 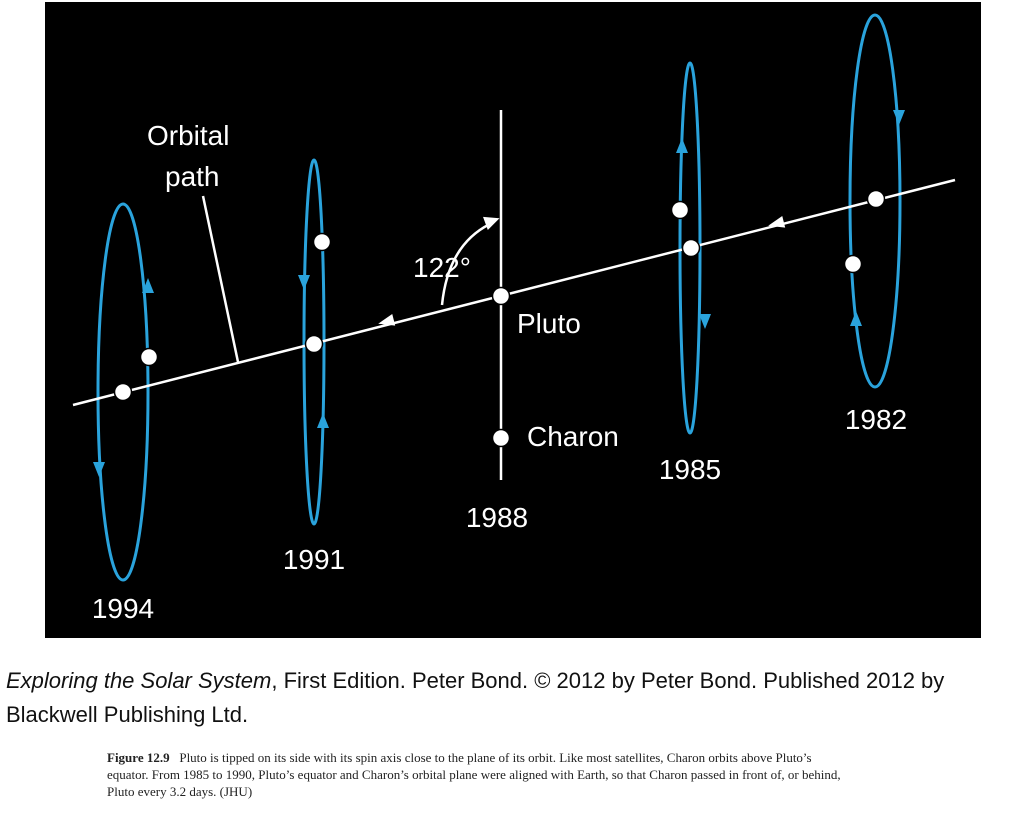 I want to click on caption-label: Figure 12.9, so click(x=138, y=757).